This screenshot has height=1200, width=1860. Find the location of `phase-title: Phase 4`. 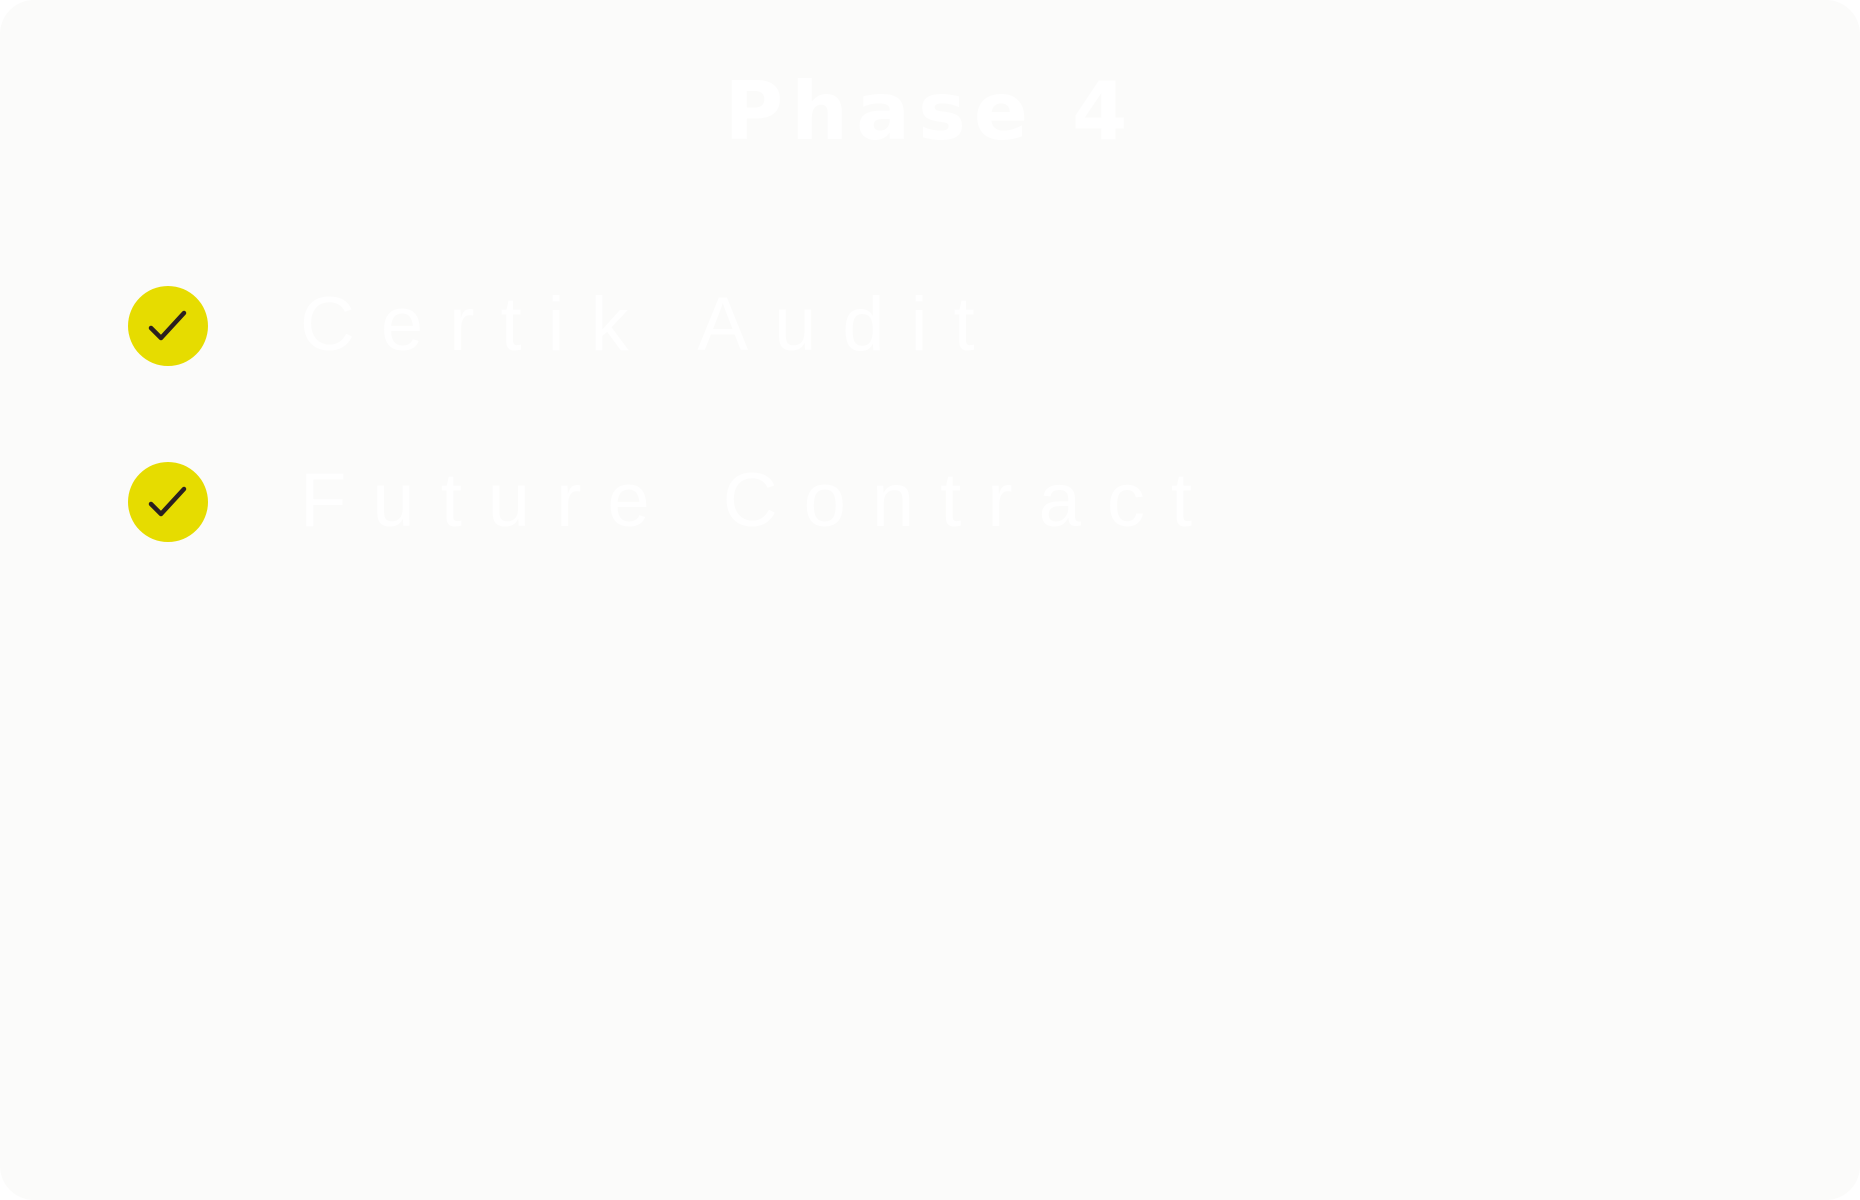

phase-title: Phase 4 is located at coordinates (930, 111).